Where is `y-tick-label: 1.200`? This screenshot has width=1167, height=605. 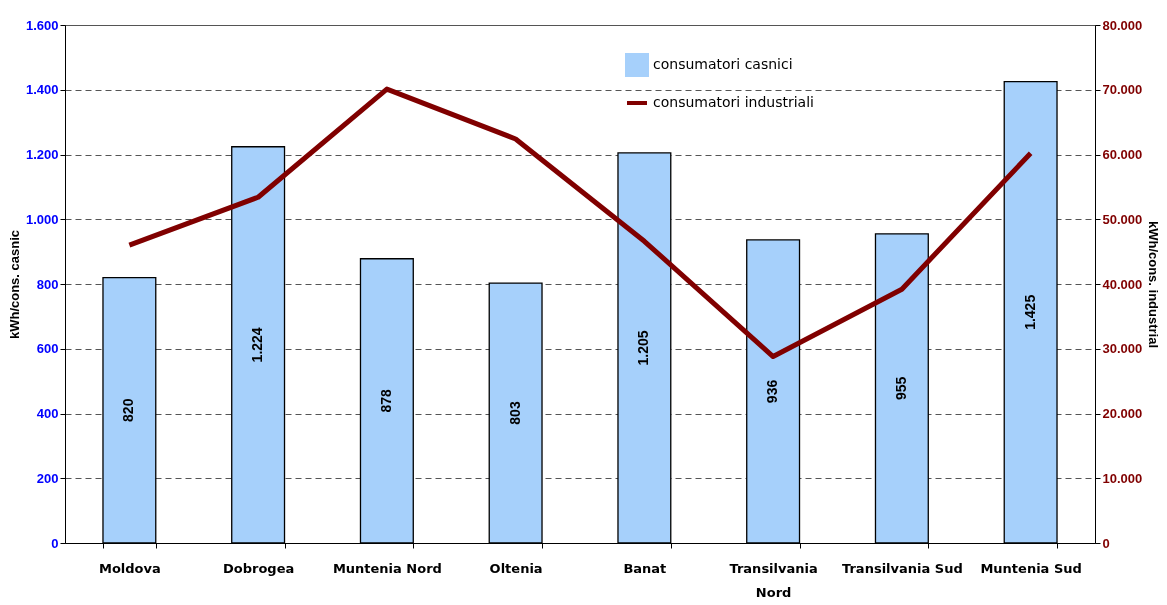 y-tick-label: 1.200 is located at coordinates (42, 154).